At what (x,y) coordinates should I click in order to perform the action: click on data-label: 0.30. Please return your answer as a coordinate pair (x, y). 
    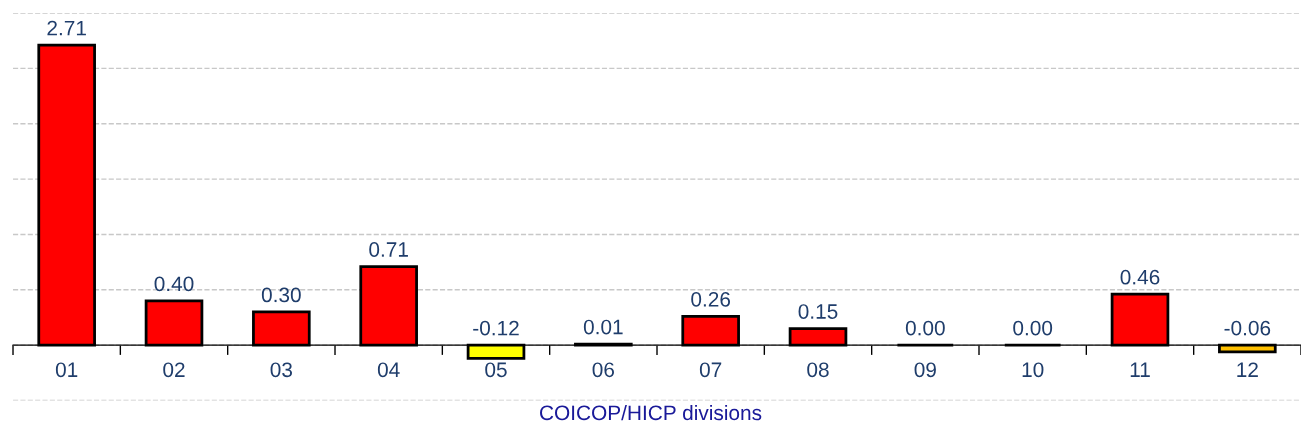
    Looking at the image, I should click on (281, 295).